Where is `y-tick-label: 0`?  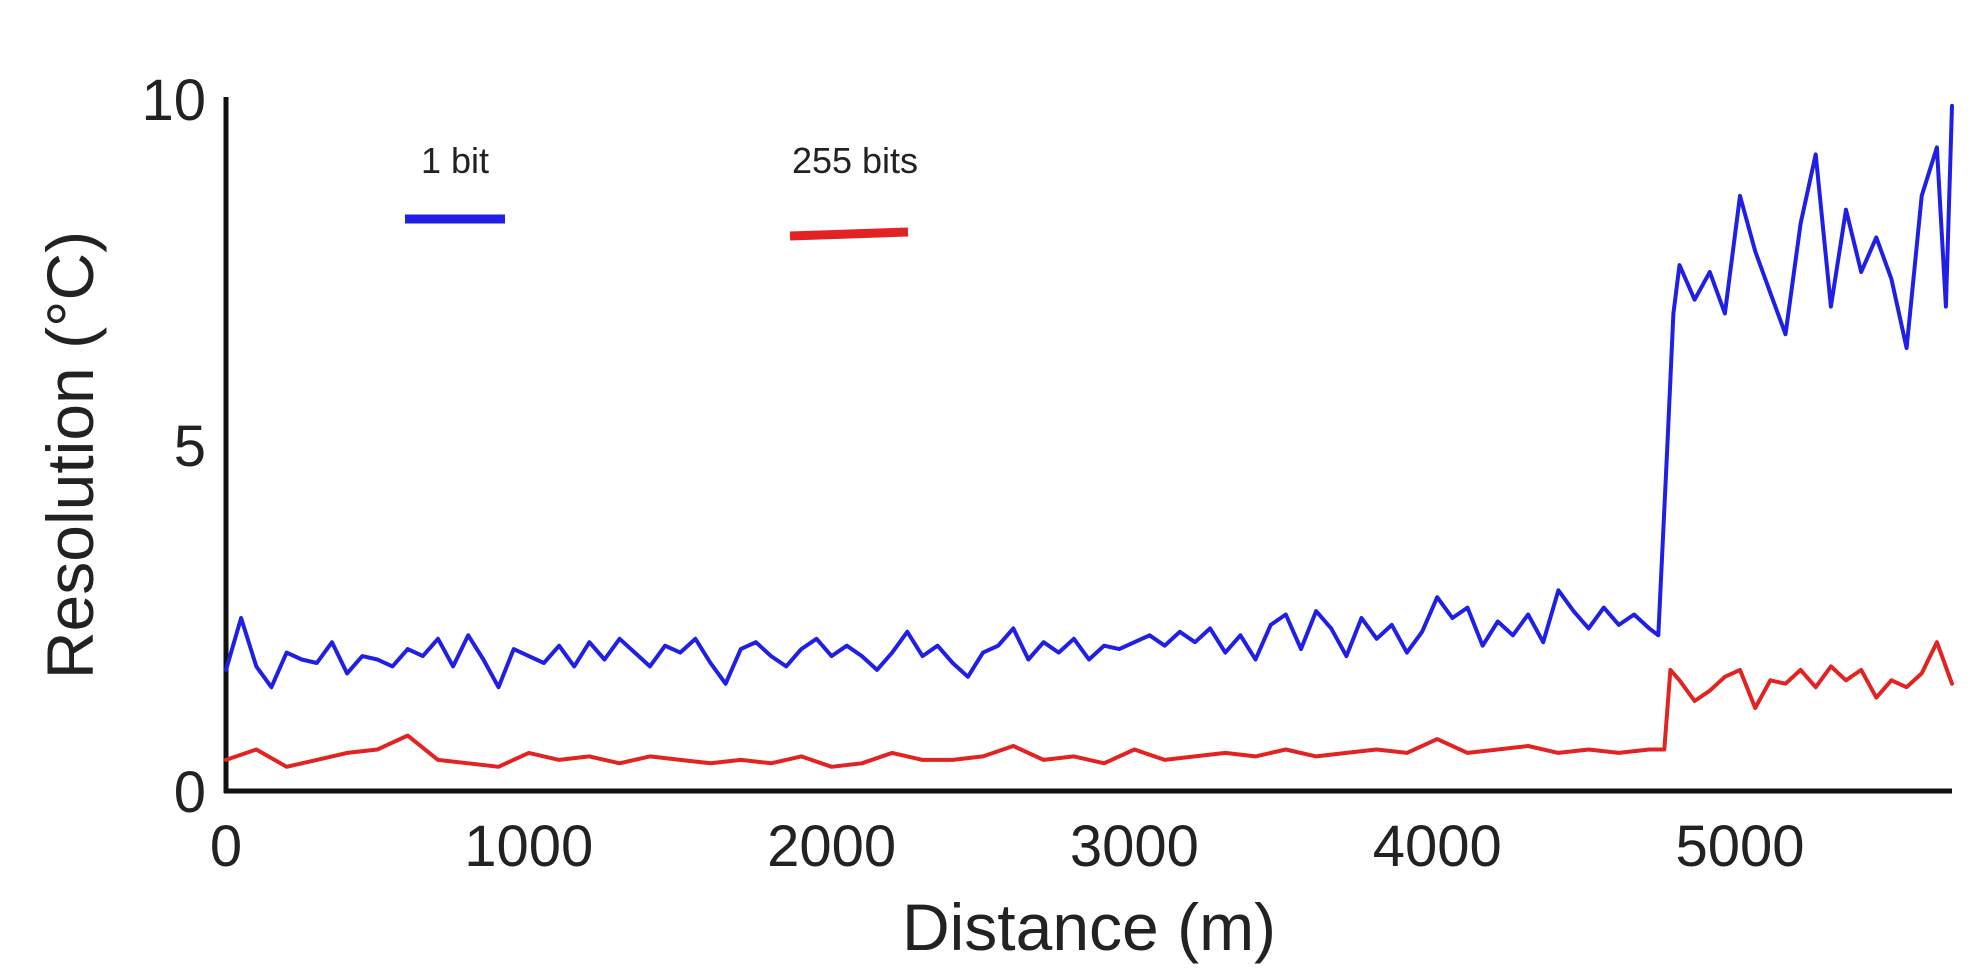
y-tick-label: 0 is located at coordinates (190, 792).